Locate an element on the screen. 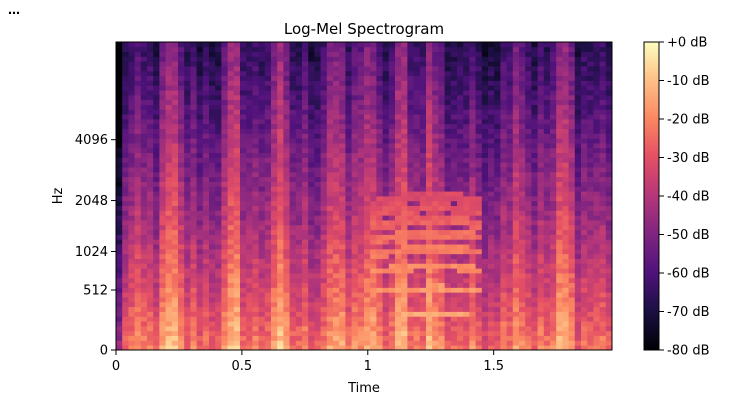  more-options-icon: ⋯ is located at coordinates (14, 13).